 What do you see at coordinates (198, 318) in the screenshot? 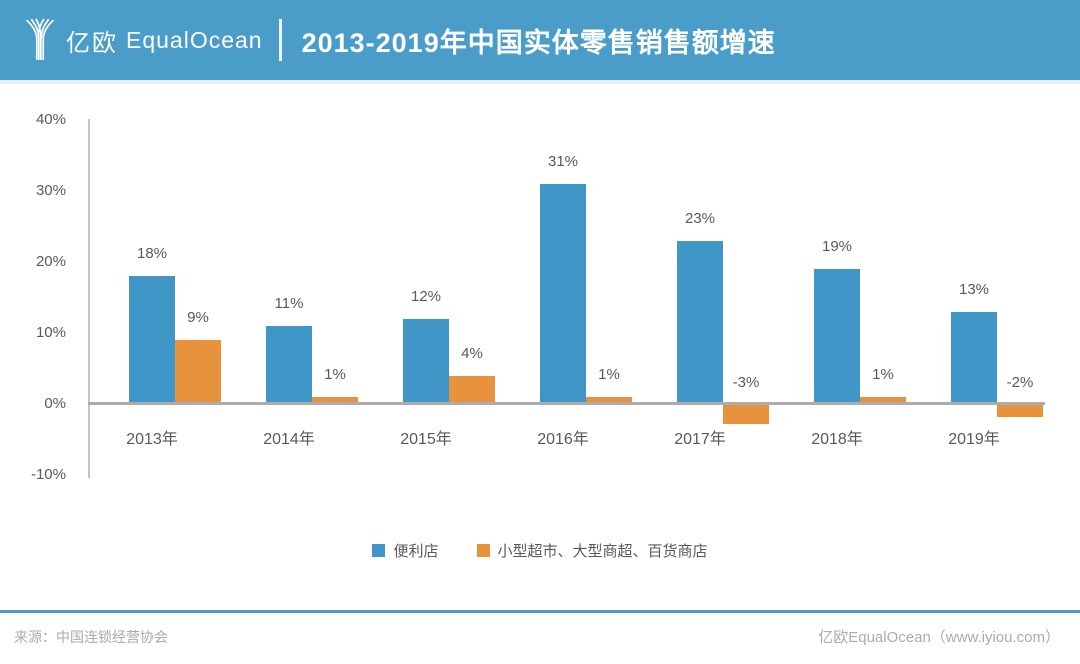
I see `bar-value-label: 9%` at bounding box center [198, 318].